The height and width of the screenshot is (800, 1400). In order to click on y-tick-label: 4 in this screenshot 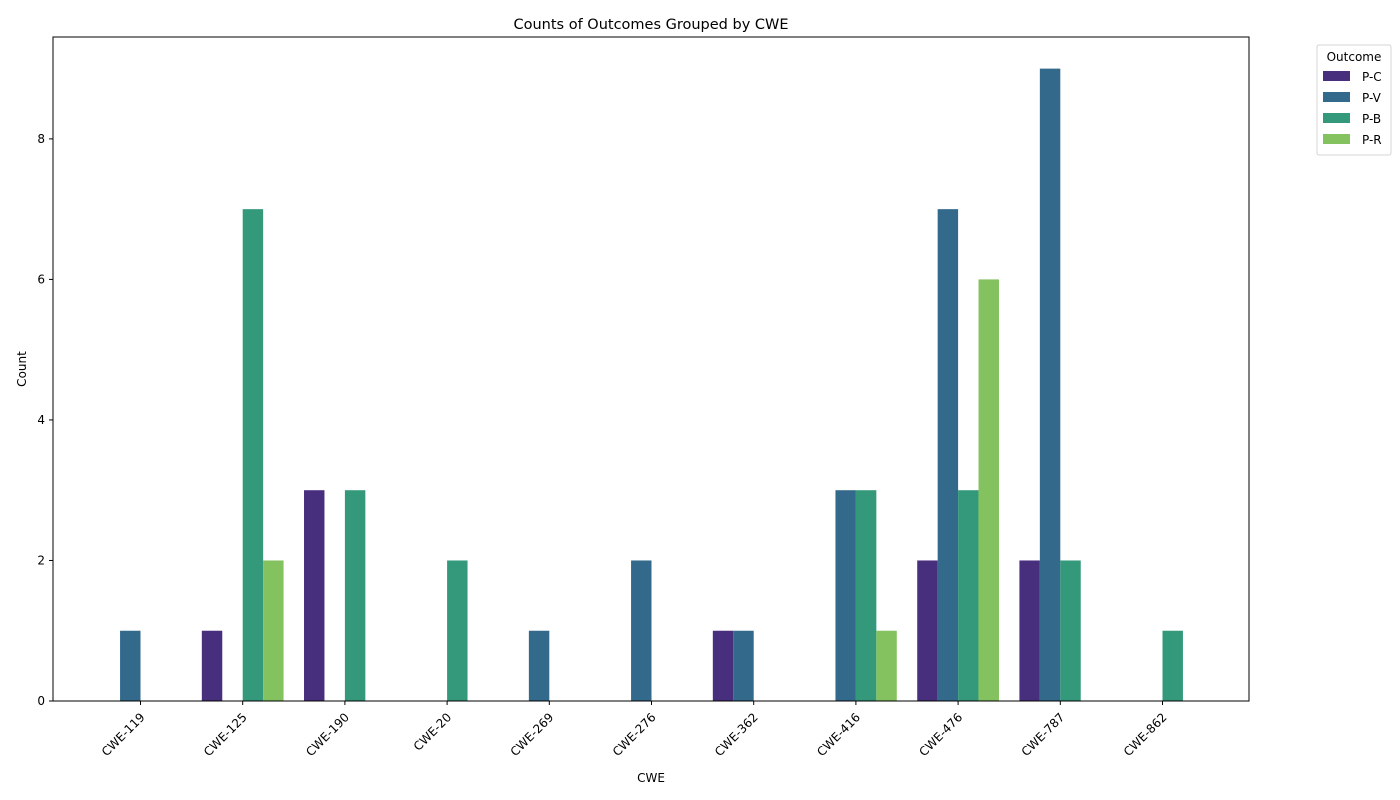, I will do `click(41, 420)`.